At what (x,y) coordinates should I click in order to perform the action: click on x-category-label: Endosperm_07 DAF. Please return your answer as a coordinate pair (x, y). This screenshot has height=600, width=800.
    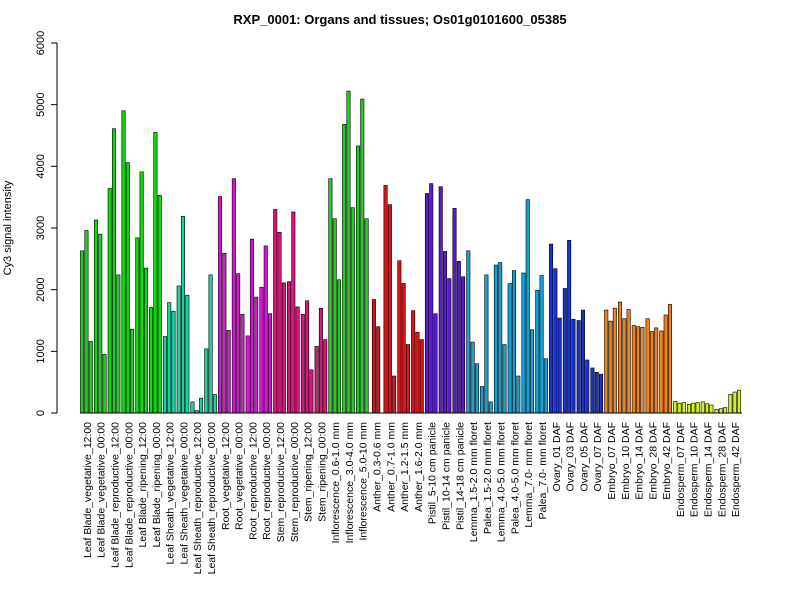
    Looking at the image, I should click on (681, 469).